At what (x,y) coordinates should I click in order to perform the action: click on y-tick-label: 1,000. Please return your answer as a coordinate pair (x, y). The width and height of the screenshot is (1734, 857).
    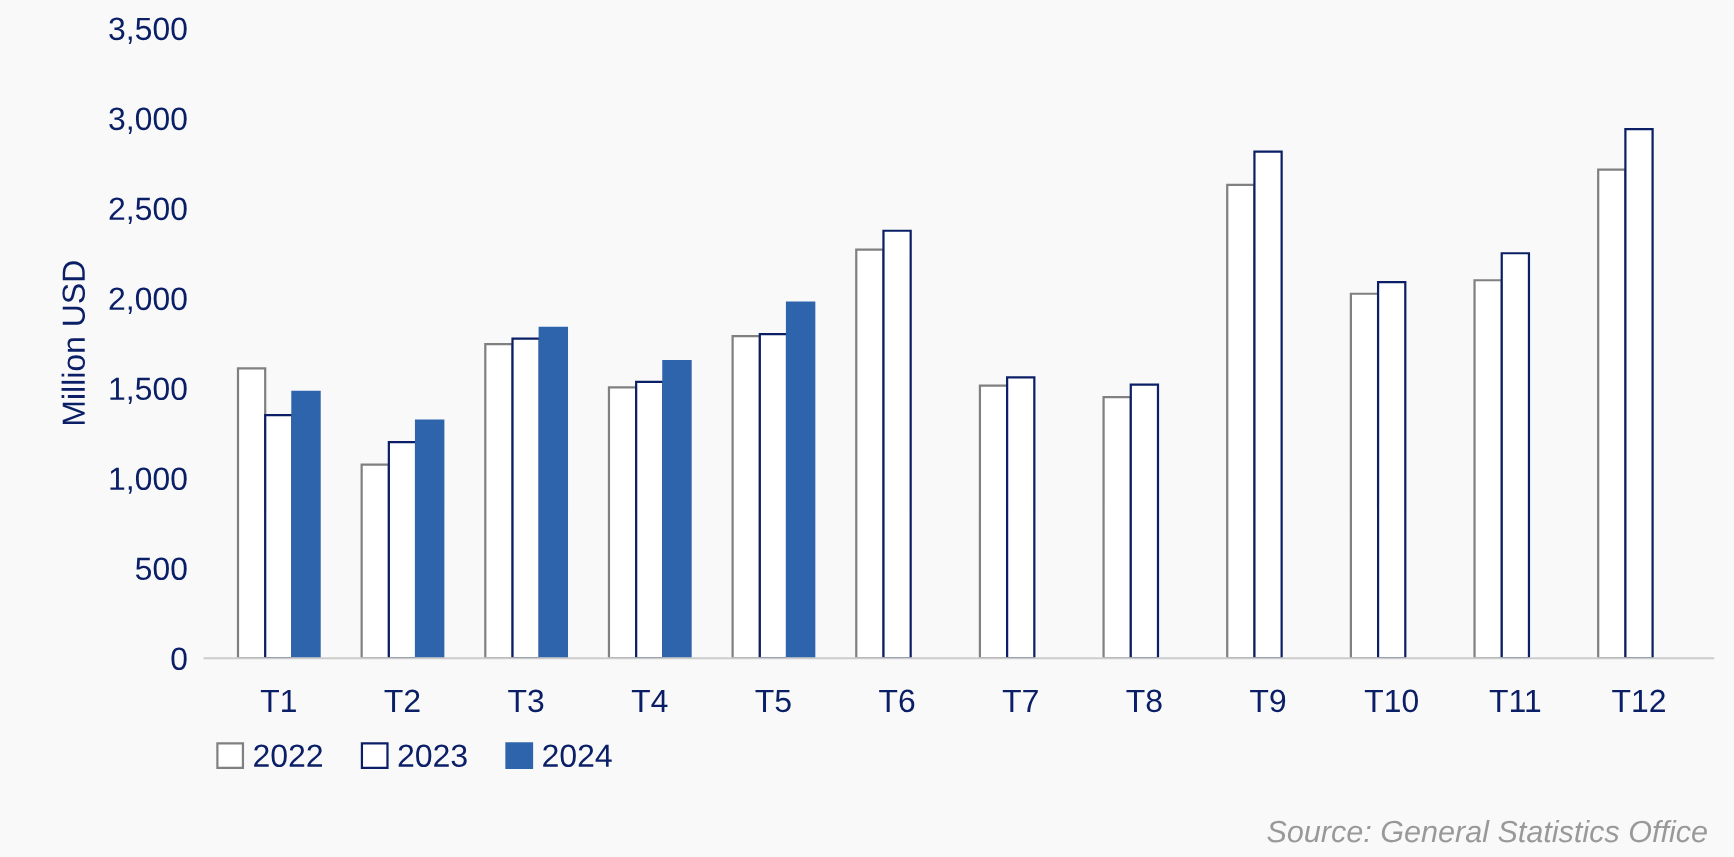
    Looking at the image, I should click on (148, 480).